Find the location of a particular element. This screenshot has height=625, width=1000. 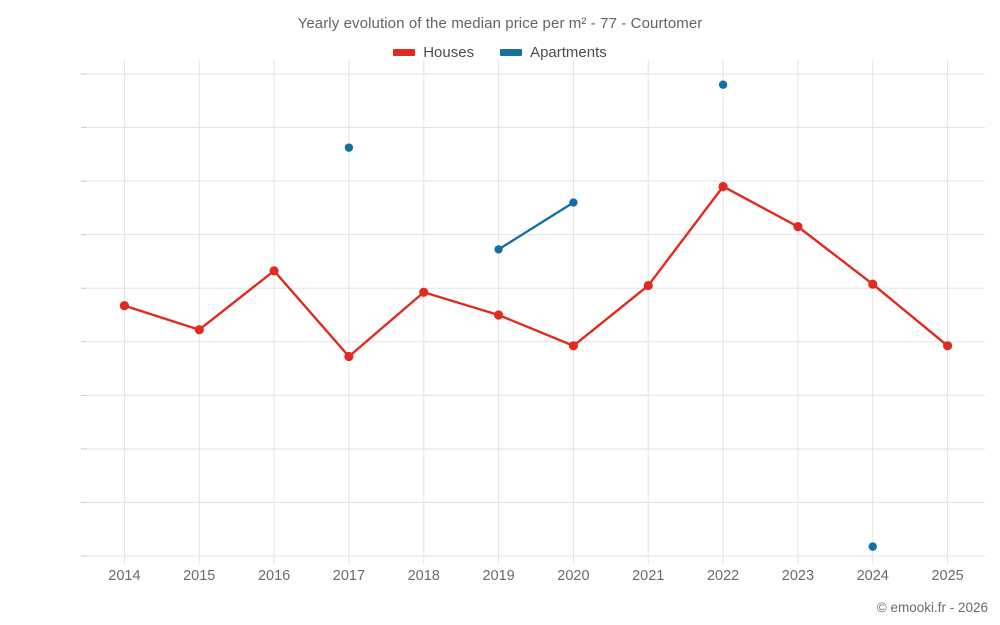

x-tick-label: 2014 is located at coordinates (124, 576).